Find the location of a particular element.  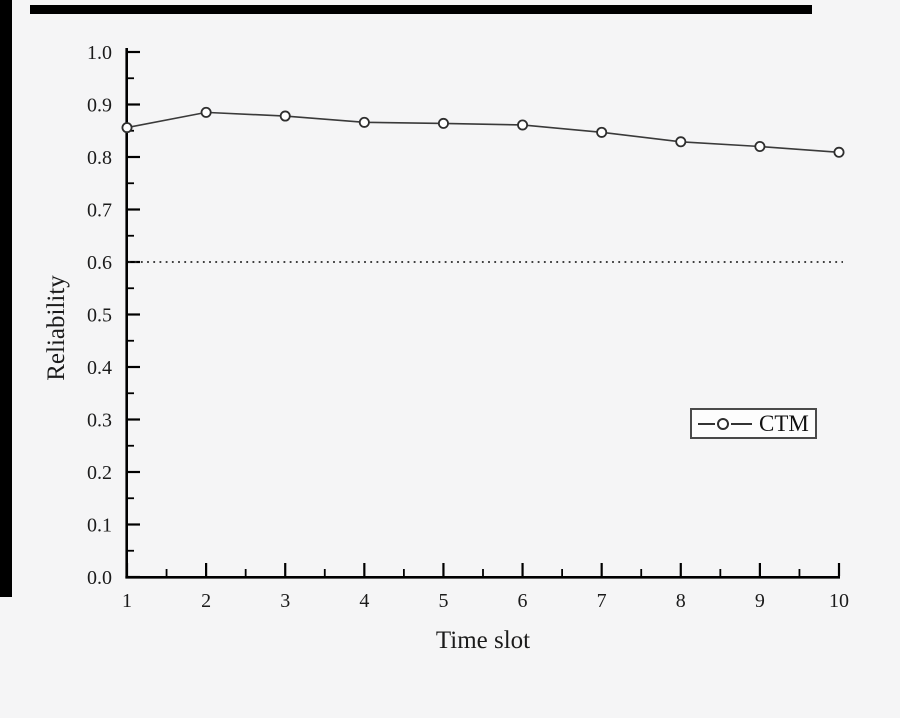

y-tick-label: 0.3 is located at coordinates (99, 421).